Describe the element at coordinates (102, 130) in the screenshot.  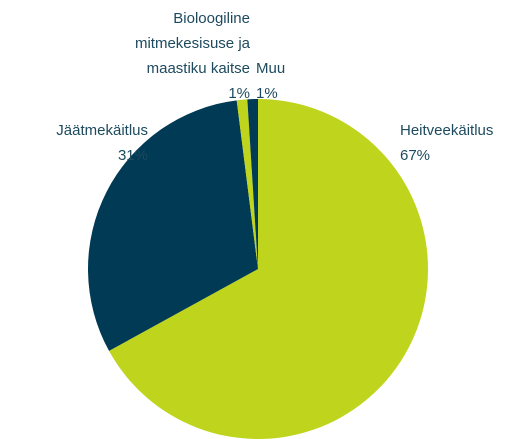
I see `category-label: Jäätmekäitlus` at that location.